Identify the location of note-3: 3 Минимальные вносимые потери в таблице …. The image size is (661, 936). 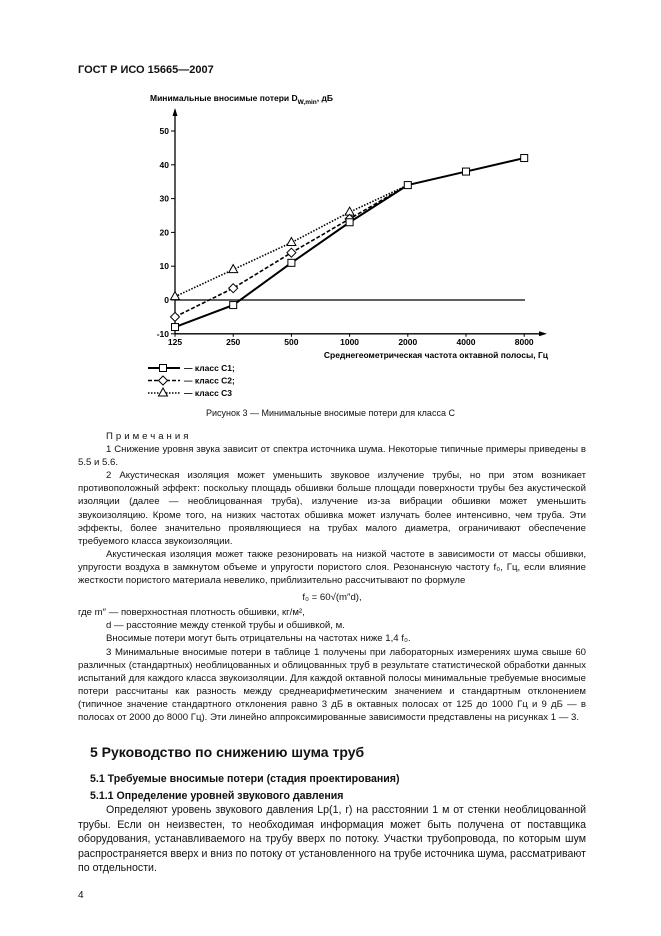
(332, 684).